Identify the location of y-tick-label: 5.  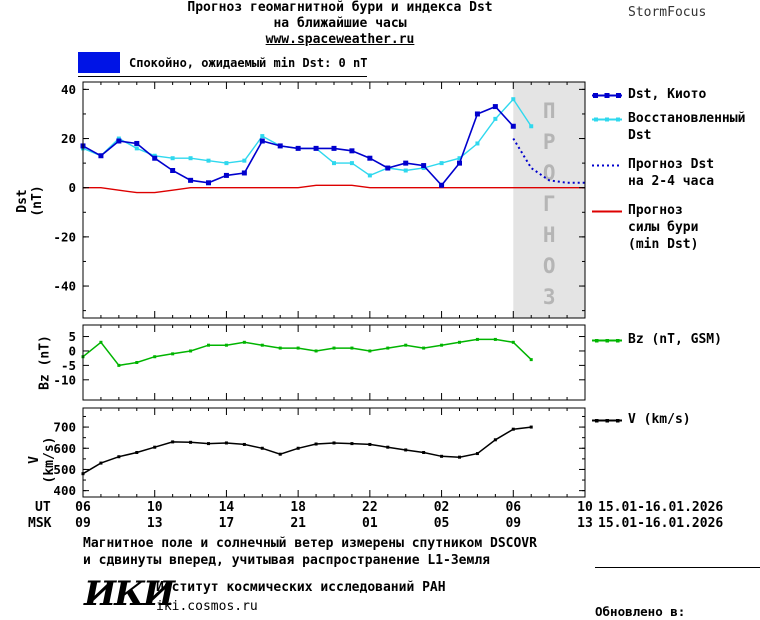
(72, 336).